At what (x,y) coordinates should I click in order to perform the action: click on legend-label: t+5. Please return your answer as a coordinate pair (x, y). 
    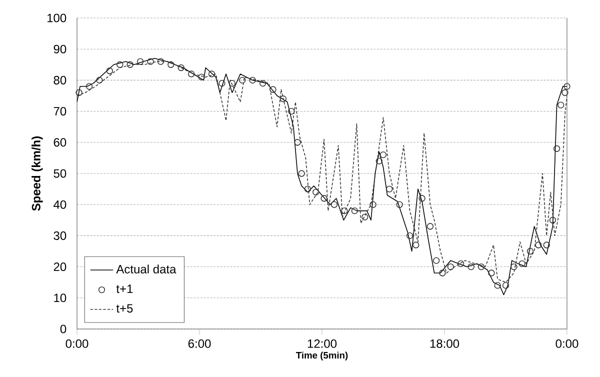
    Looking at the image, I should click on (124, 308).